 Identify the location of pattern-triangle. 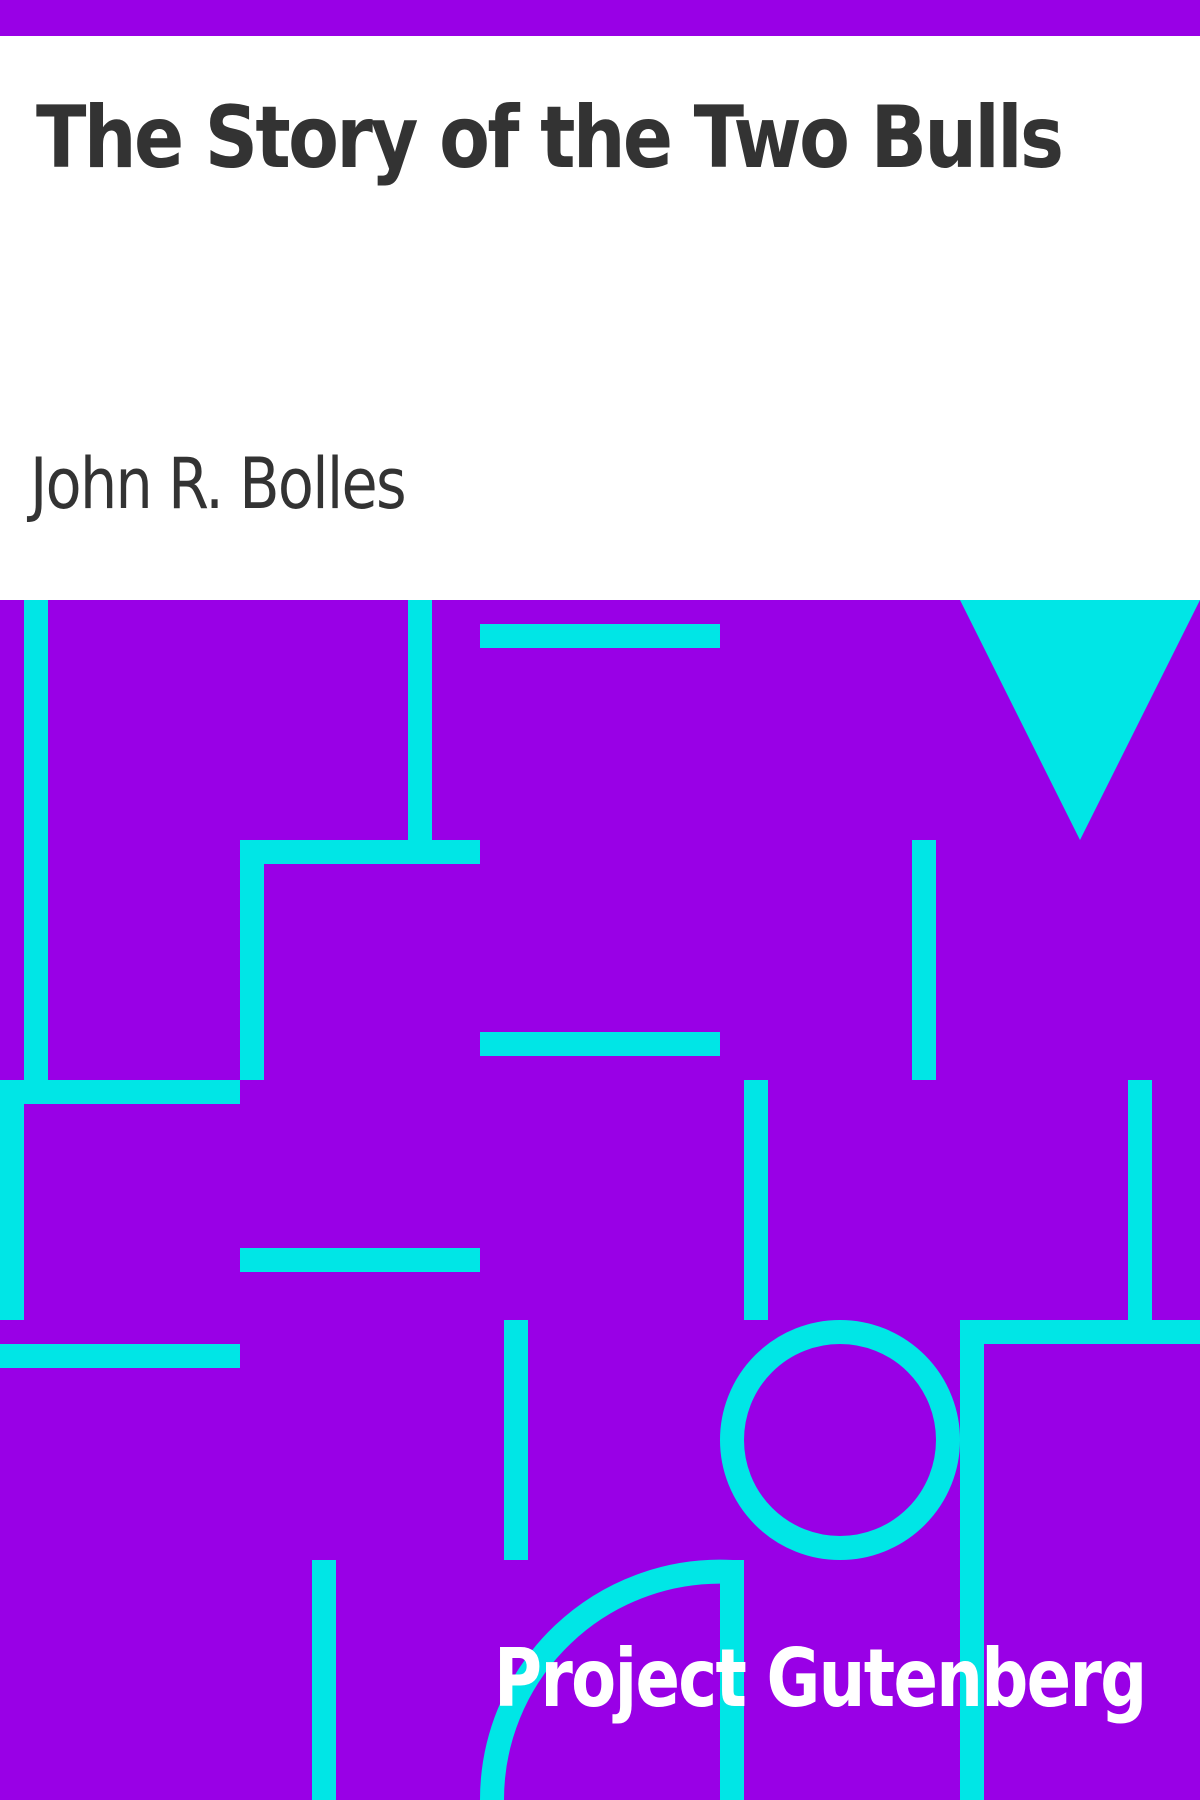
(1080, 720).